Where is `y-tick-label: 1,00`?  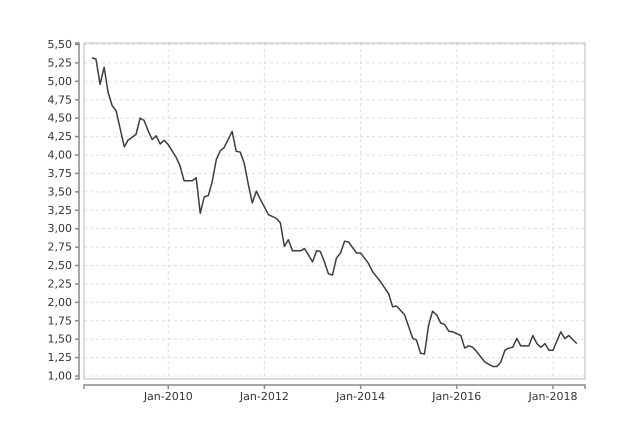
y-tick-label: 1,00 is located at coordinates (60, 376).